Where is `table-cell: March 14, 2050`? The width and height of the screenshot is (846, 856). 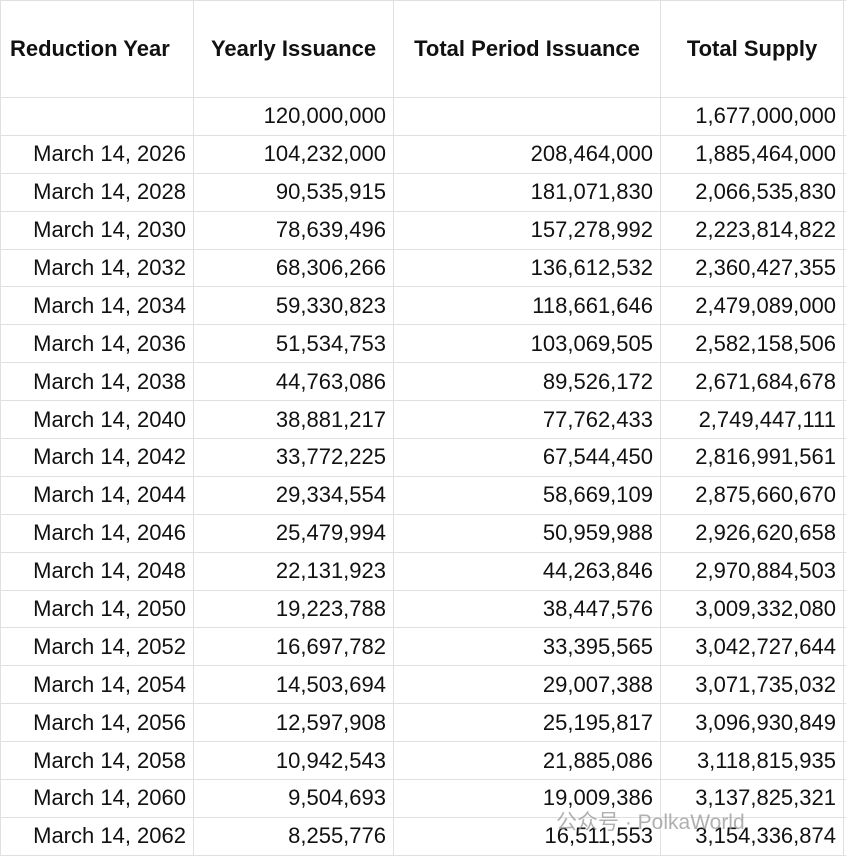 table-cell: March 14, 2050 is located at coordinates (97, 609).